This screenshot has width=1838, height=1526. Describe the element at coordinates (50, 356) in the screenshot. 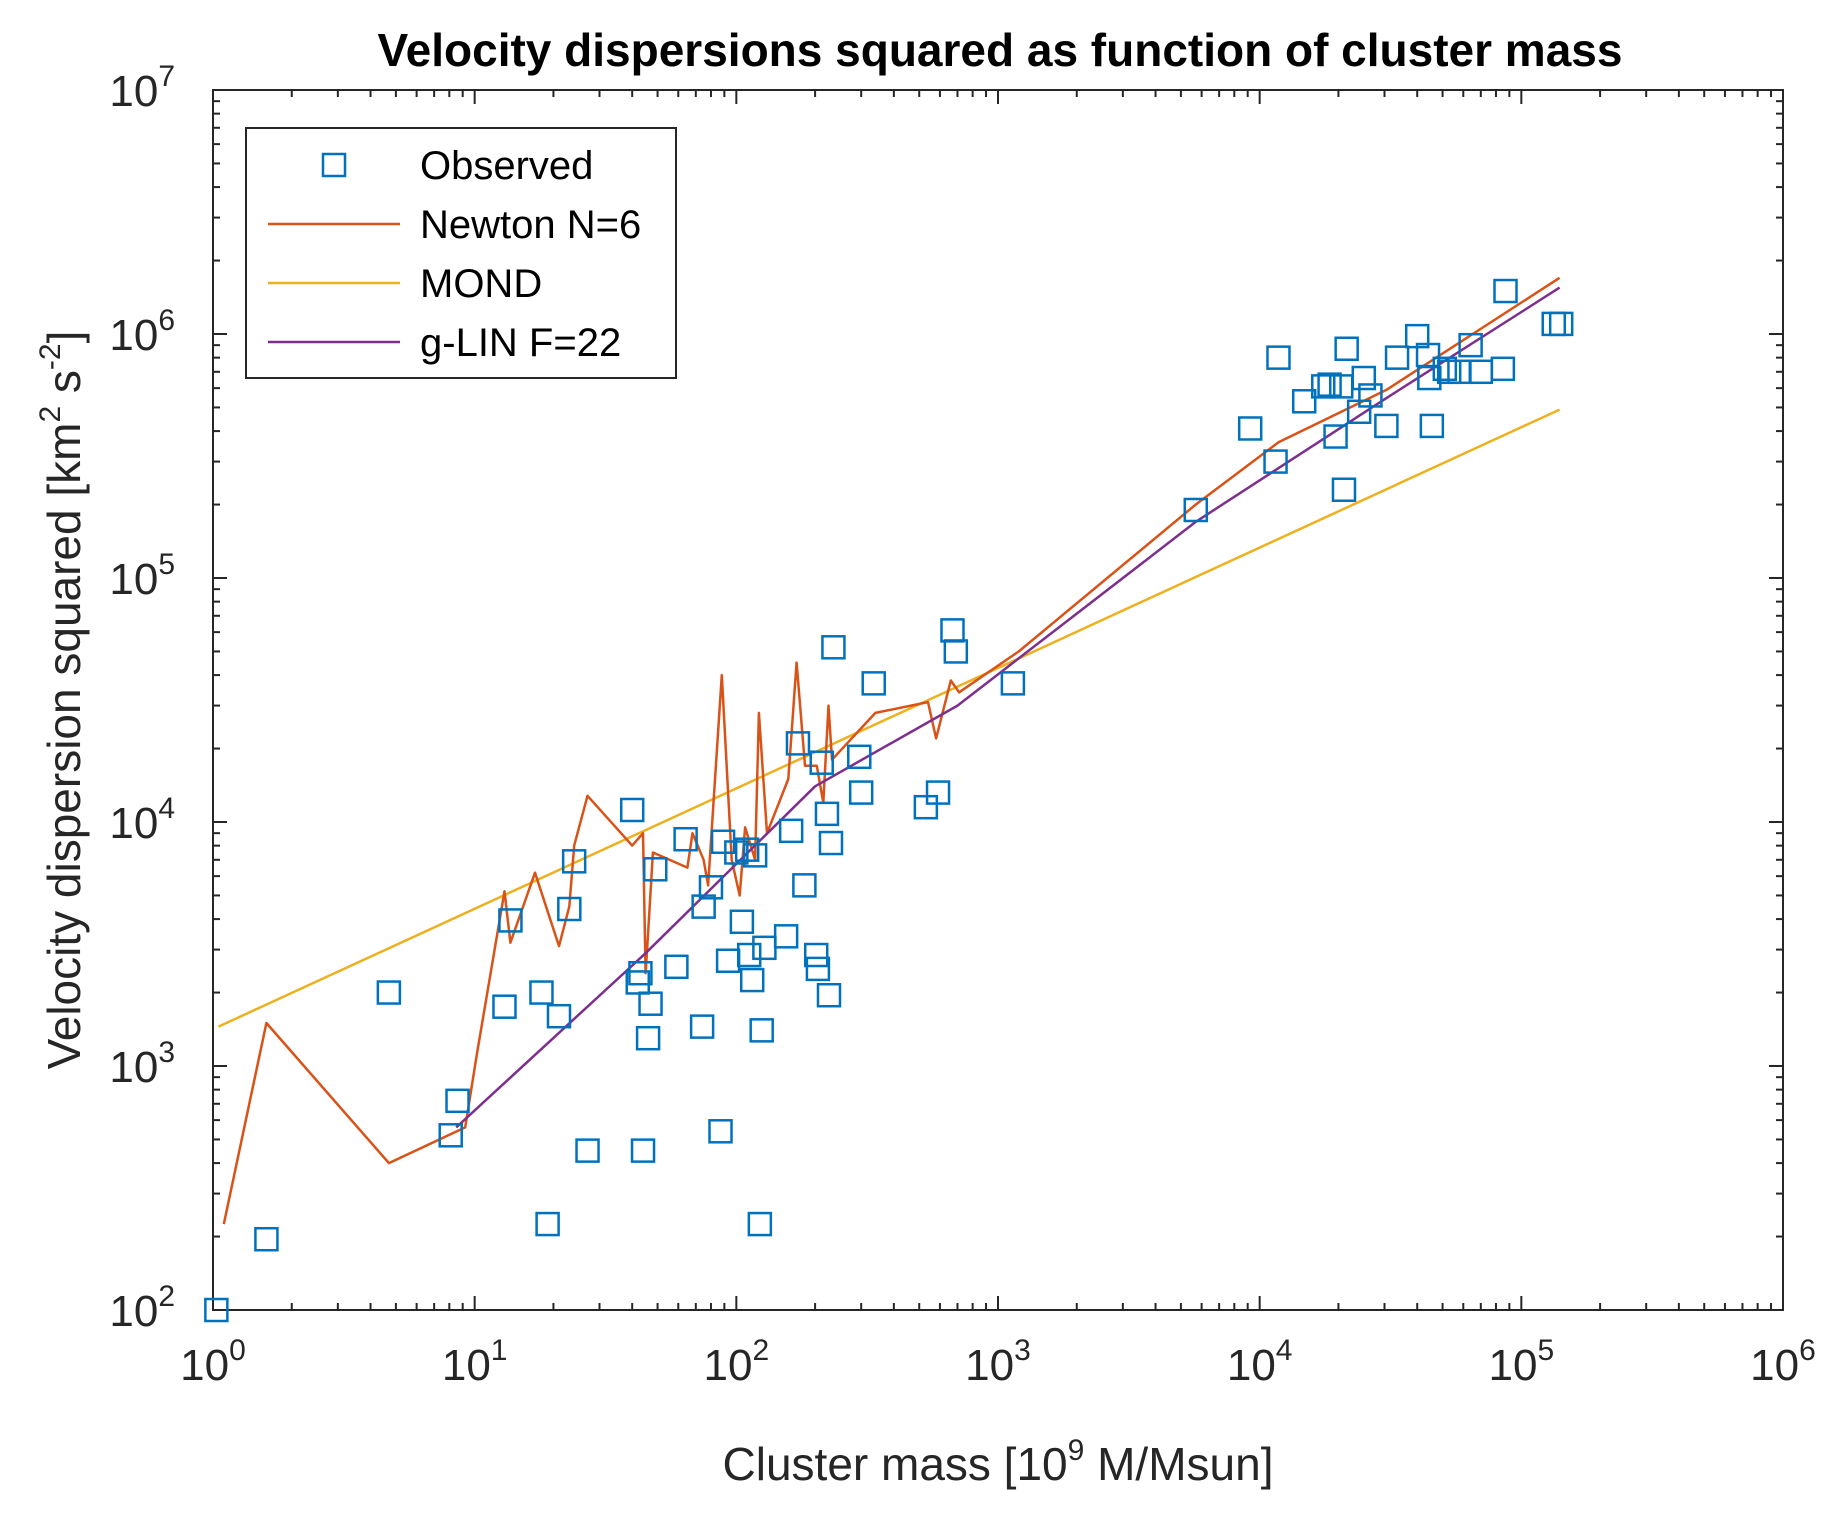

I see `y-axis-title-sup2: -2` at that location.